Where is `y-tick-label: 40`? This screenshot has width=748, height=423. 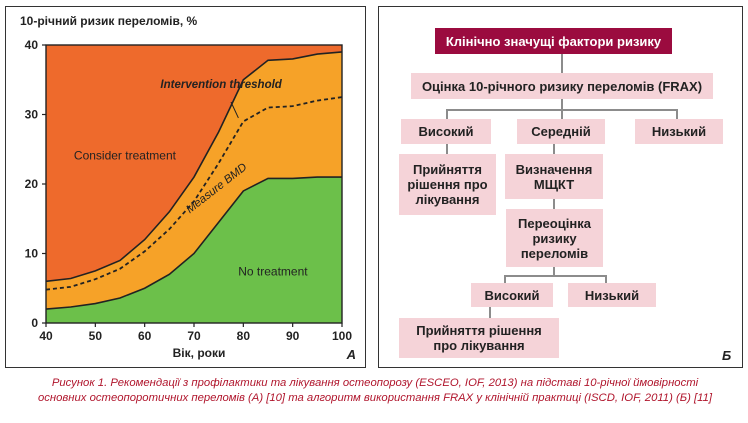 y-tick-label: 40 is located at coordinates (32, 45).